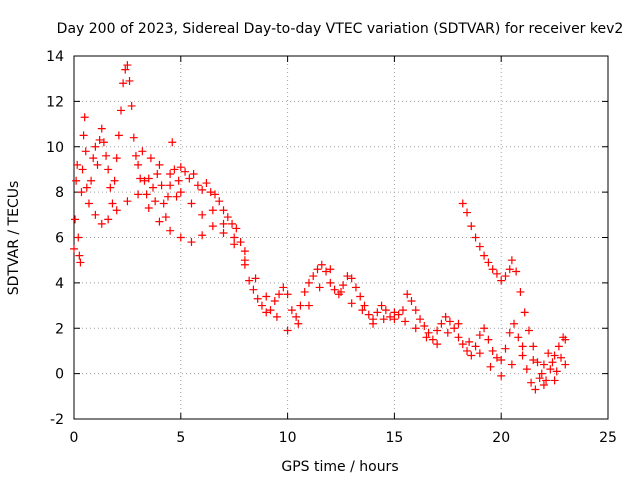 The width and height of the screenshot is (640, 480). Describe the element at coordinates (55, 102) in the screenshot. I see `y-tick-label: 12` at that location.